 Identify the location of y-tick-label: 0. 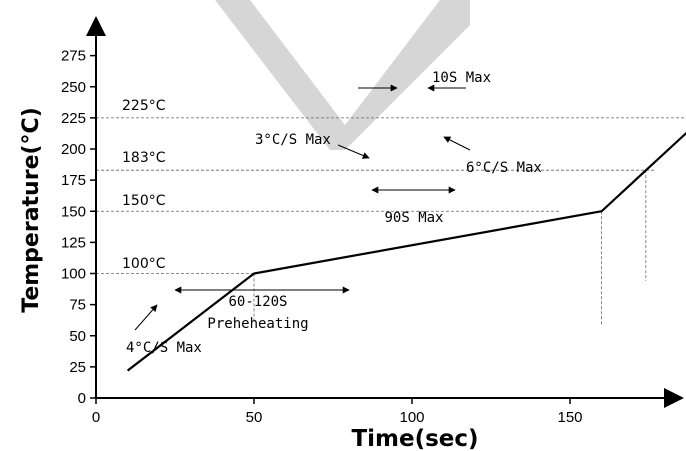
(82, 398).